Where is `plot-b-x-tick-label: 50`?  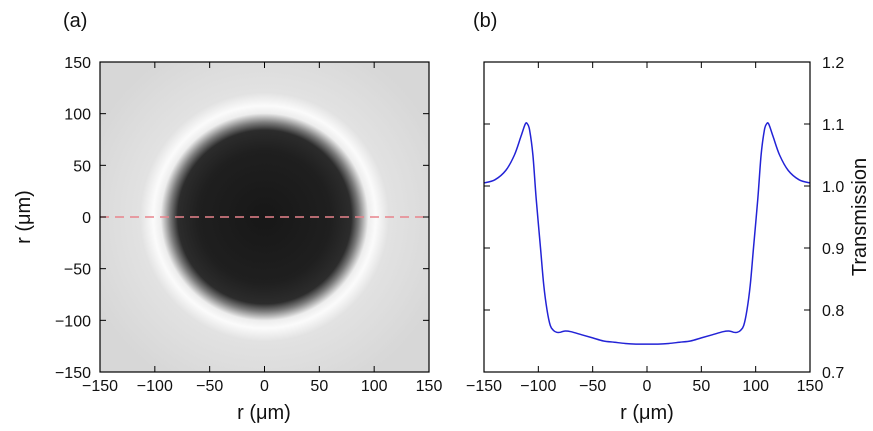 plot-b-x-tick-label: 50 is located at coordinates (701, 386).